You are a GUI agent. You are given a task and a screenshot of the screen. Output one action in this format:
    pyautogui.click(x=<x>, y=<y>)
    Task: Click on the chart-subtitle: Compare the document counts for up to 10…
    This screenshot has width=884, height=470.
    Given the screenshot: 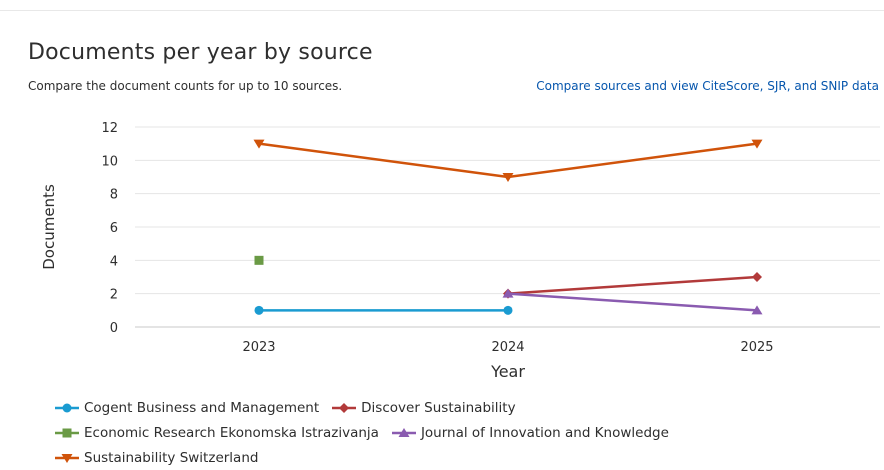 What is the action you would take?
    pyautogui.click(x=185, y=86)
    